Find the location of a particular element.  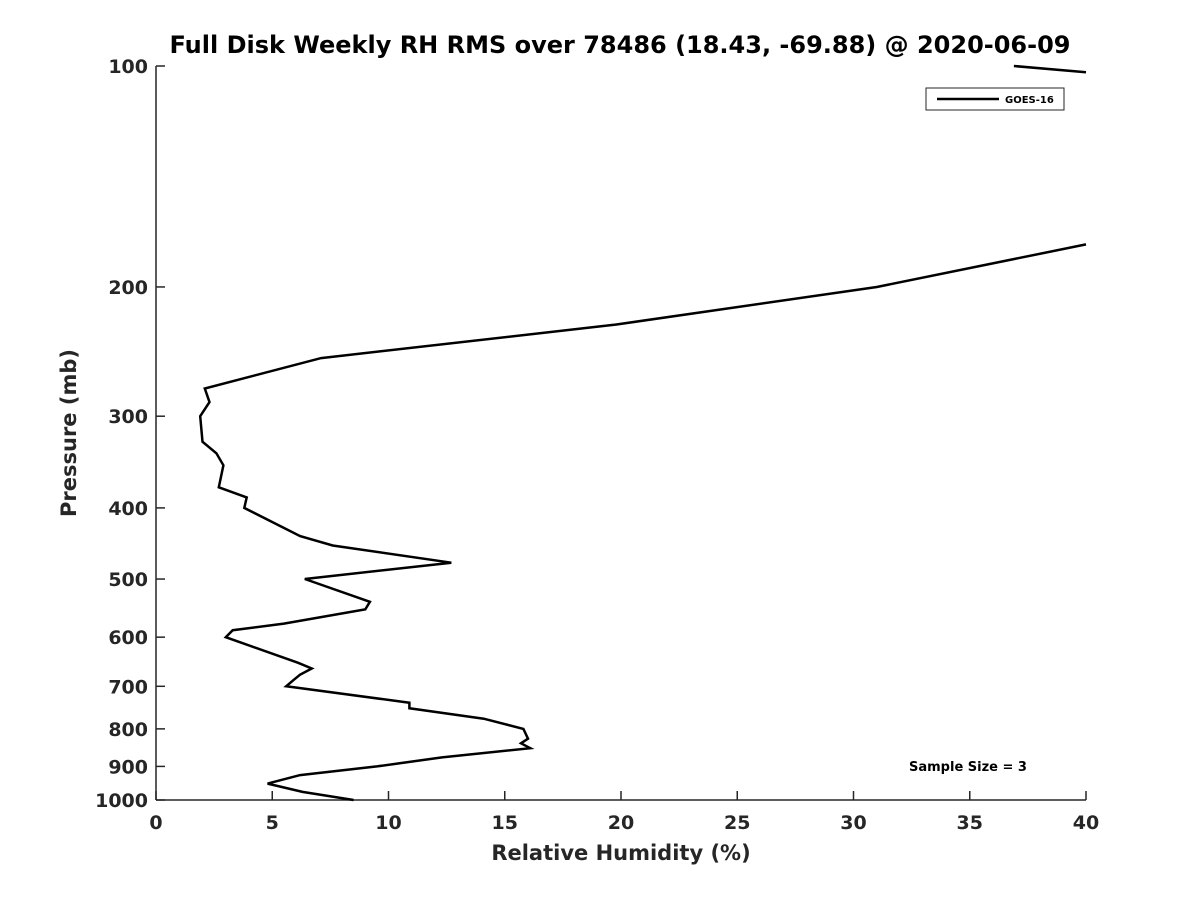

x-tick-label: 40 is located at coordinates (1086, 823).